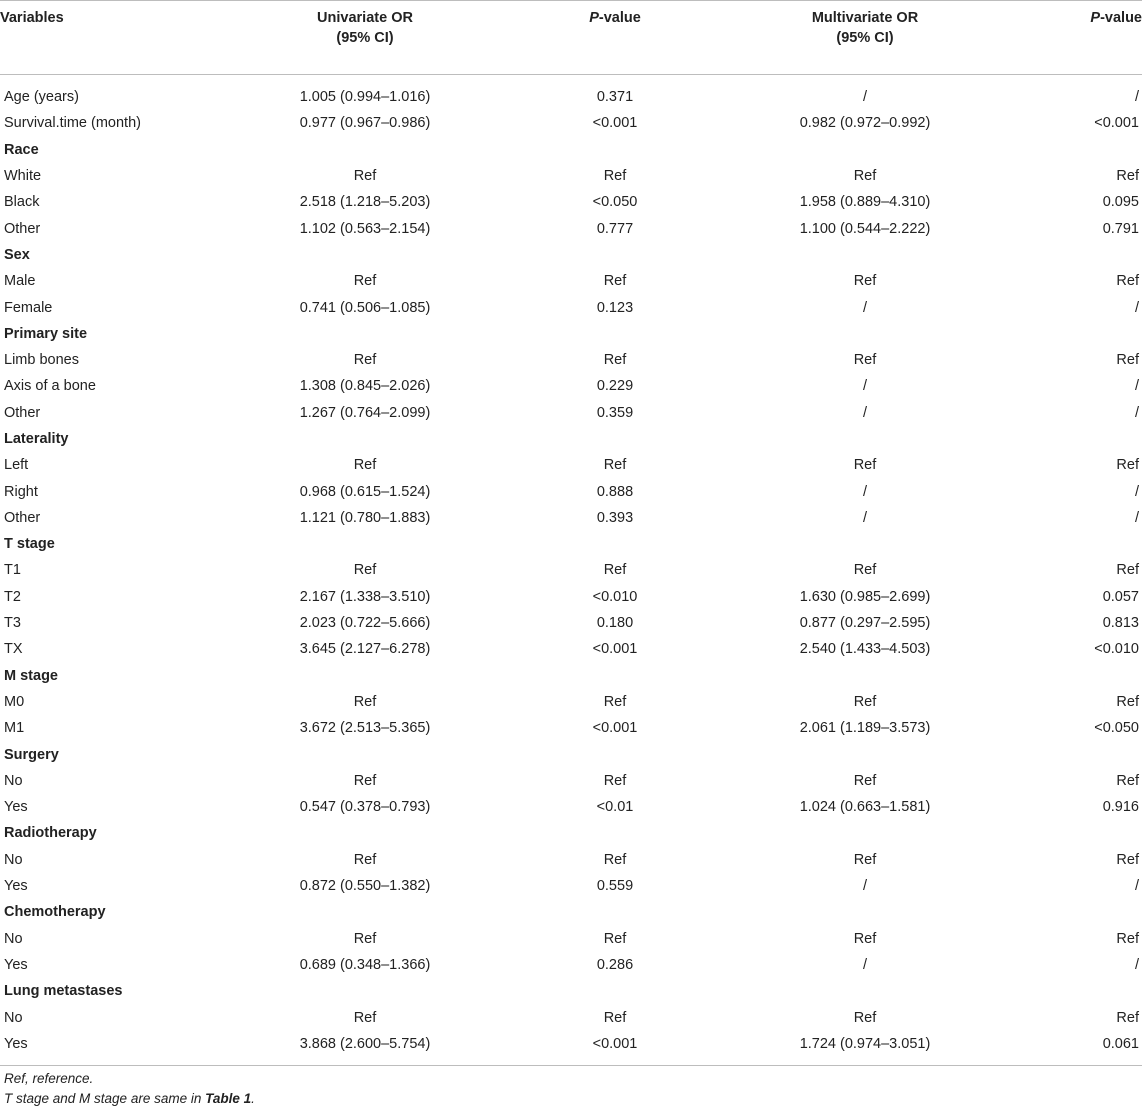 The width and height of the screenshot is (1146, 1110). Describe the element at coordinates (571, 439) in the screenshot. I see `group-header-row: Laterality` at that location.